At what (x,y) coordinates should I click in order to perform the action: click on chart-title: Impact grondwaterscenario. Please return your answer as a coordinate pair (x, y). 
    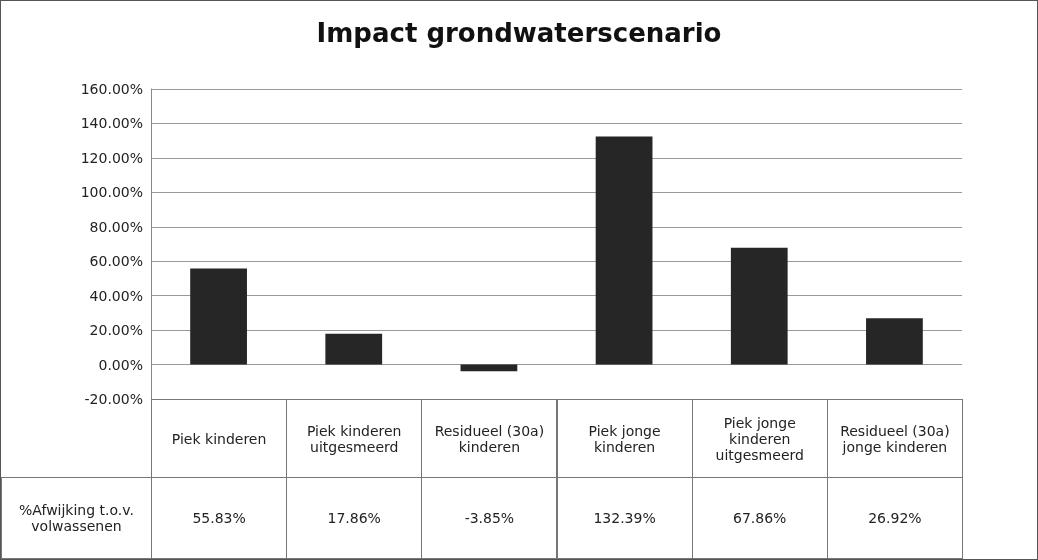
    Looking at the image, I should click on (519, 33).